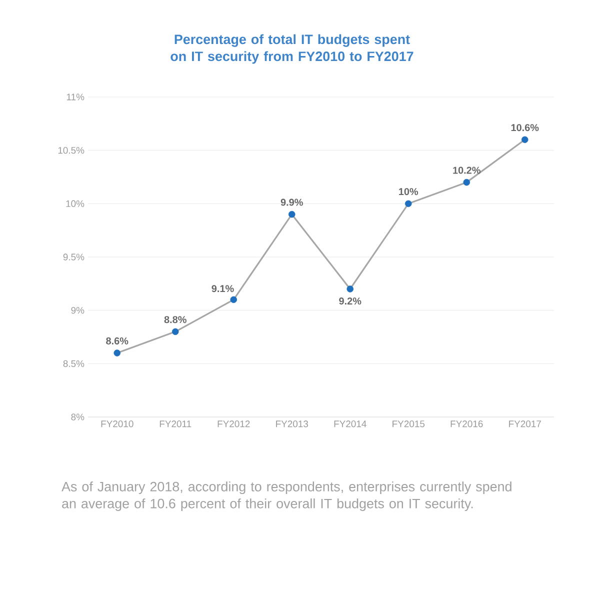  I want to click on data-label: 9.2%, so click(350, 301).